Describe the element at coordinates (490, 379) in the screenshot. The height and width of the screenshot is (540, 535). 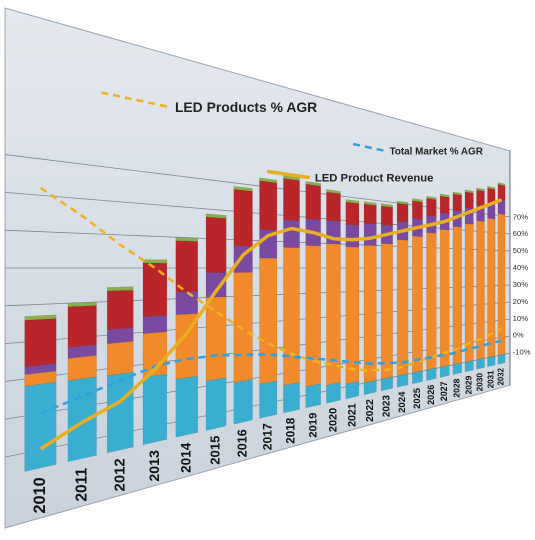
I see `x-tick-label: 2031` at that location.